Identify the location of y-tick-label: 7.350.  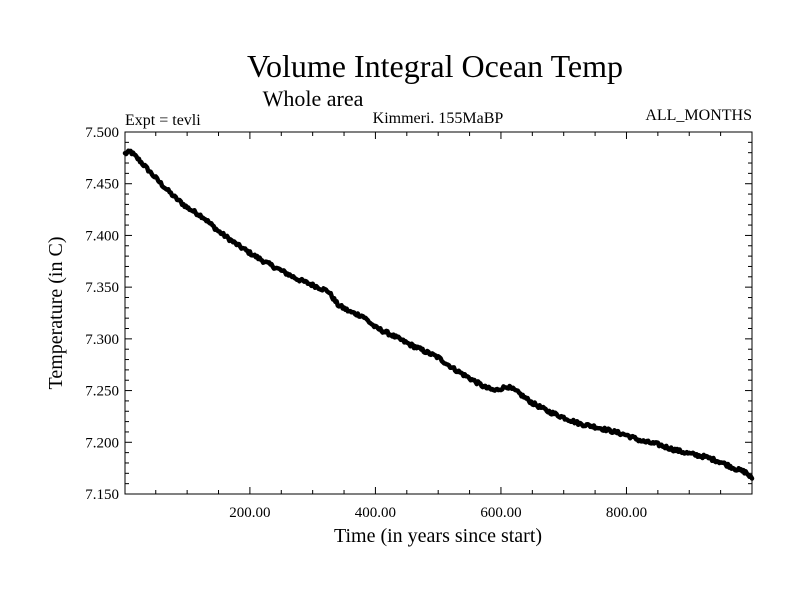
(102, 288).